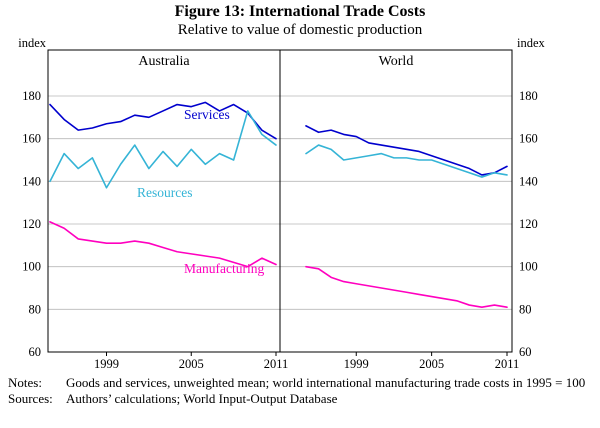  Describe the element at coordinates (396, 61) in the screenshot. I see `panel-title-world: World` at that location.